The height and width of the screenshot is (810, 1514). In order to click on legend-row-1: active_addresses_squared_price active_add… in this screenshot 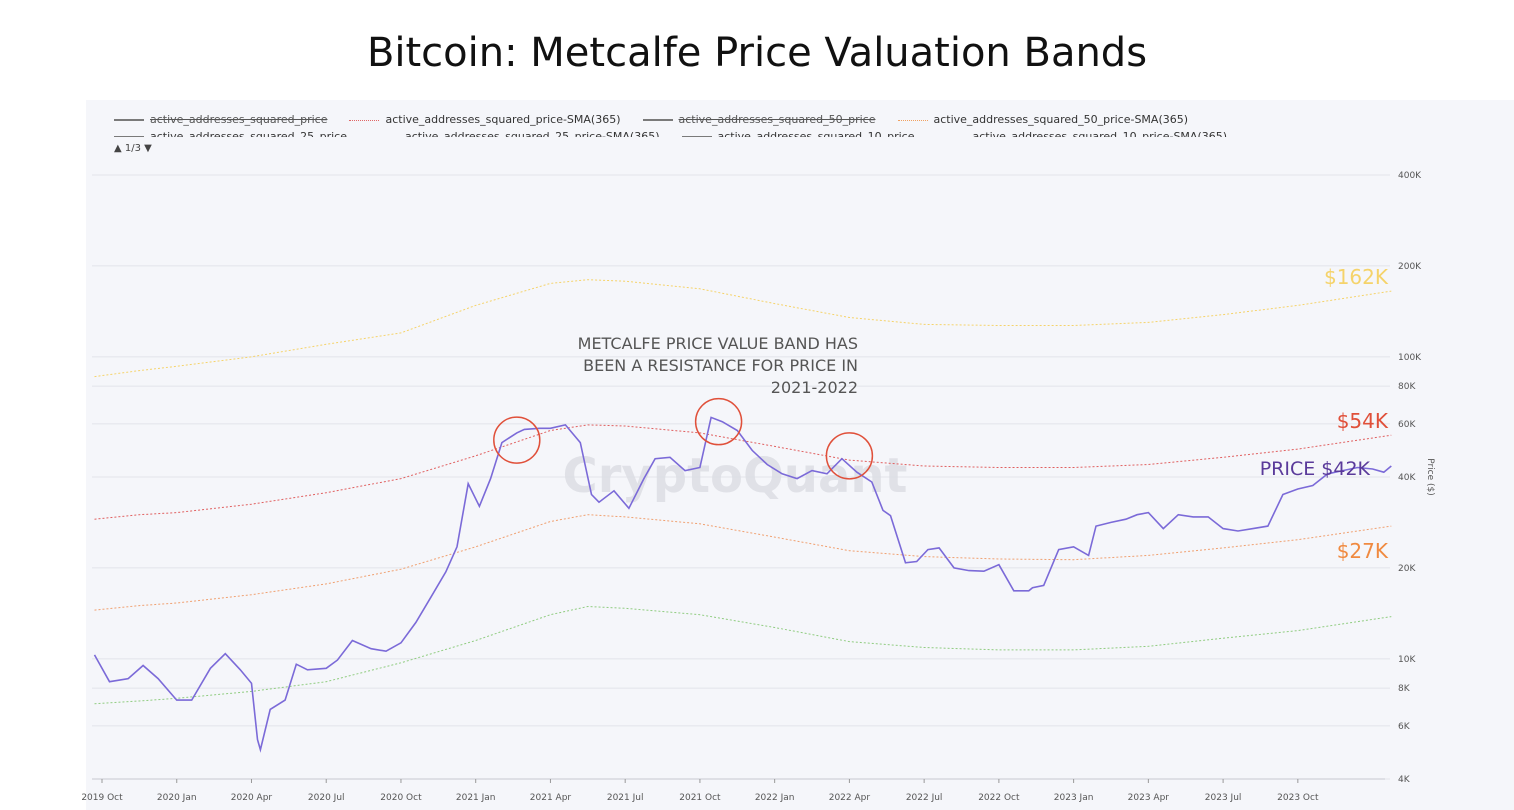, I will do `click(662, 119)`.